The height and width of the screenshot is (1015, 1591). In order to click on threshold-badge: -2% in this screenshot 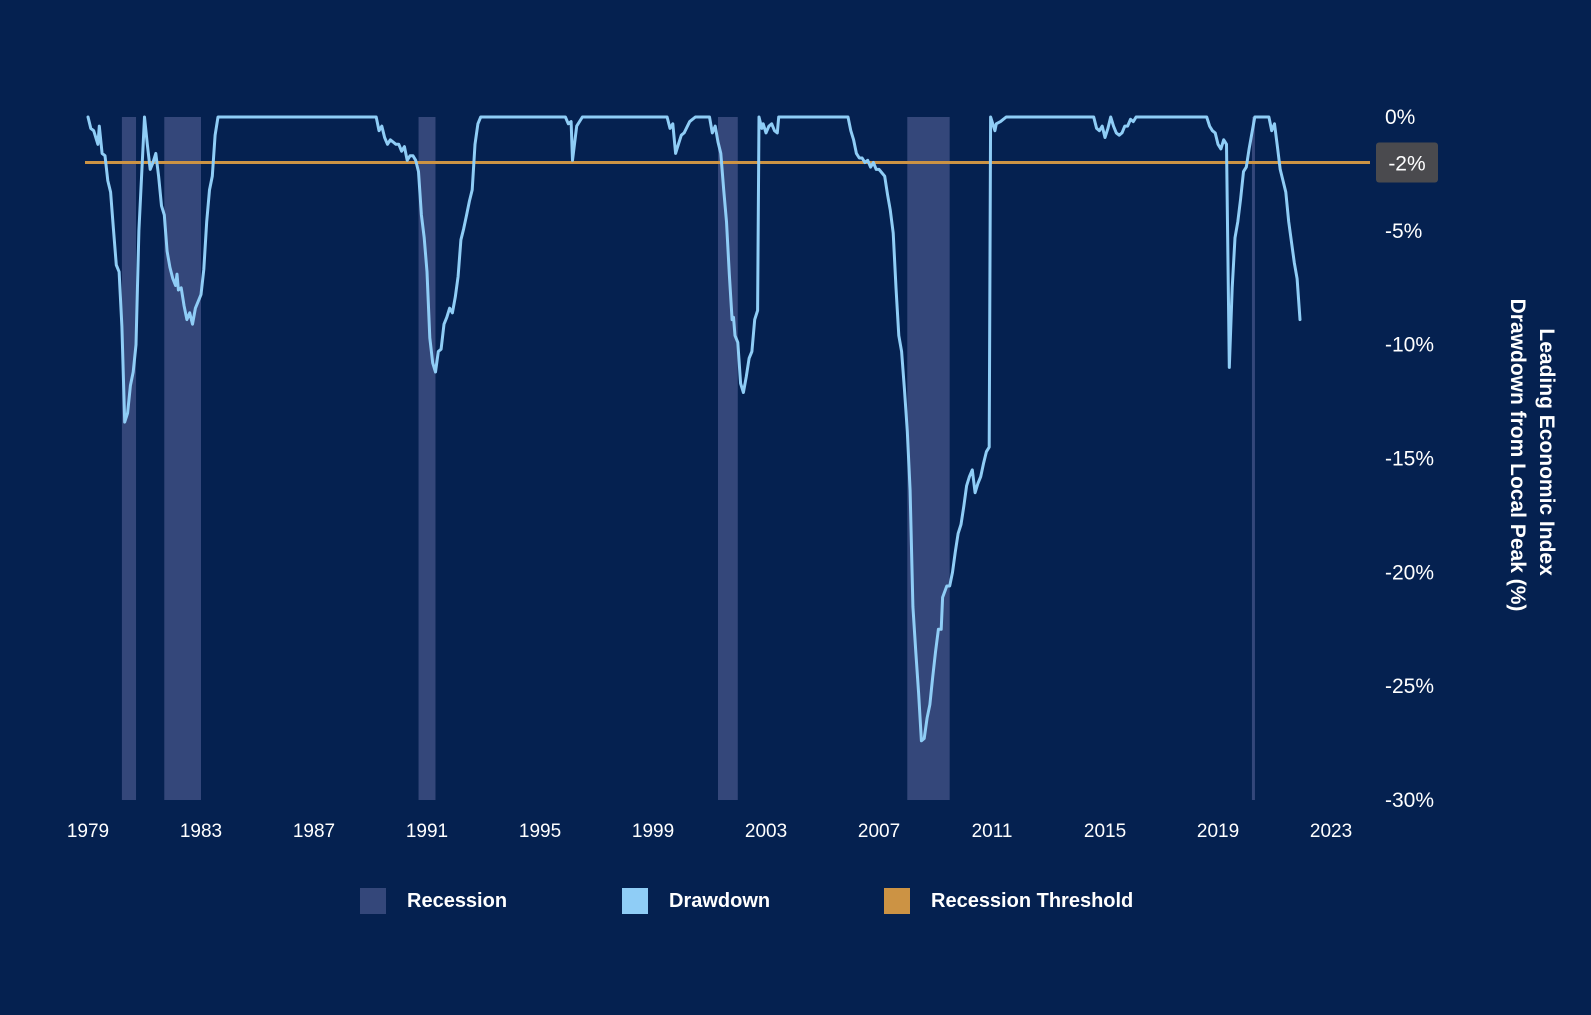, I will do `click(1407, 162)`.